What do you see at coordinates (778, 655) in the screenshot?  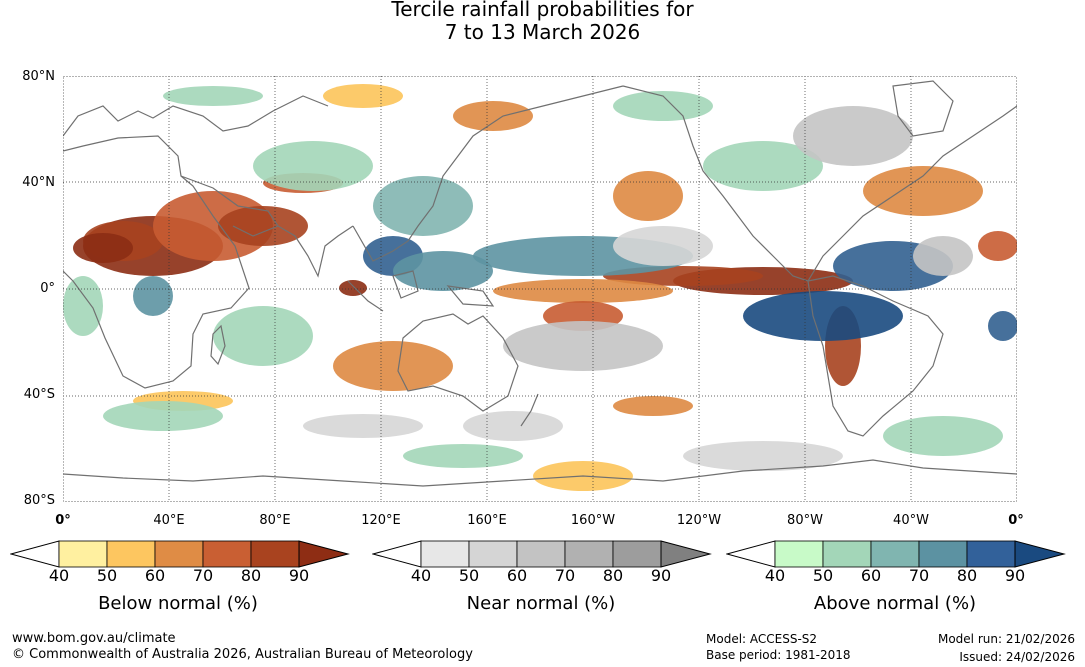 I see `base-period: Base period: 1981-2018` at bounding box center [778, 655].